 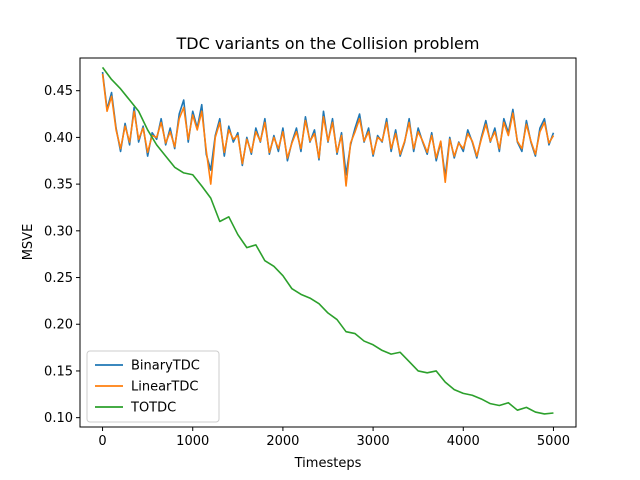 I want to click on y-tick-label: 0.35, so click(x=58, y=185).